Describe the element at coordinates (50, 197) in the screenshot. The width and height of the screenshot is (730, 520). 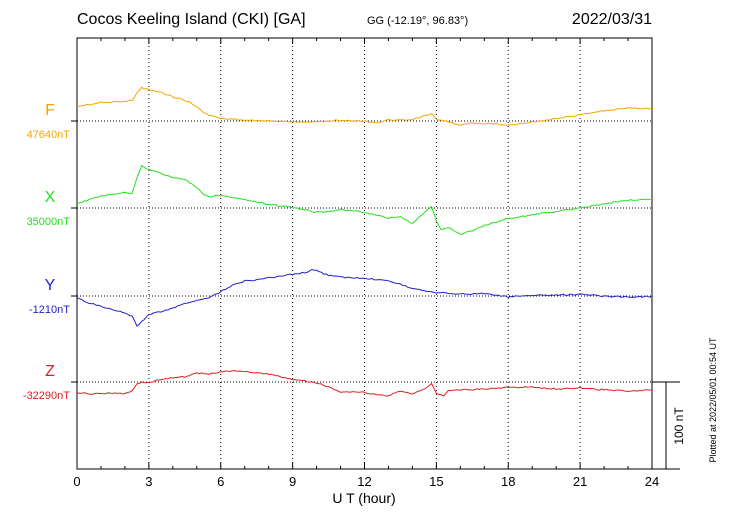
I see `series-name-x: X` at that location.